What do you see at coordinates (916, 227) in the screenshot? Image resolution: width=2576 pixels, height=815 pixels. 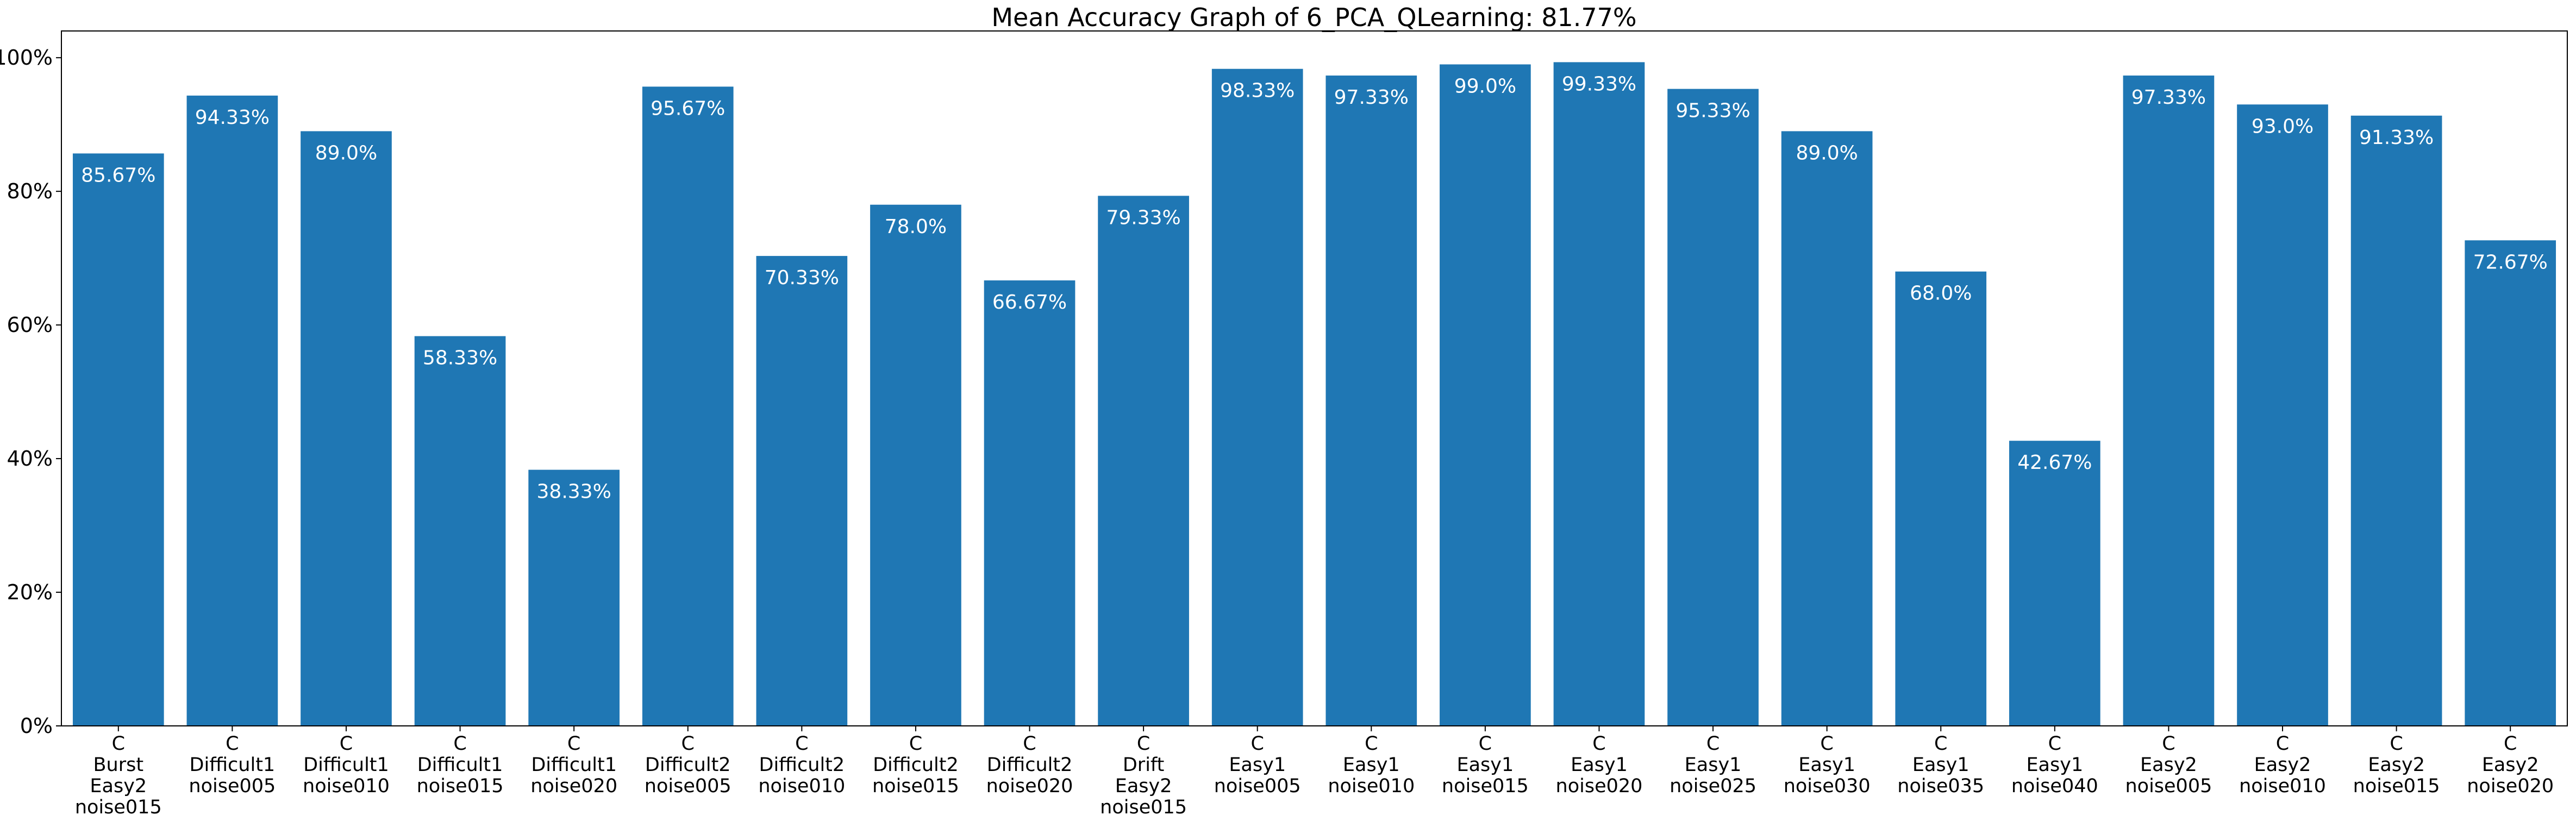 I see `bar-data-label: 78.0%` at bounding box center [916, 227].